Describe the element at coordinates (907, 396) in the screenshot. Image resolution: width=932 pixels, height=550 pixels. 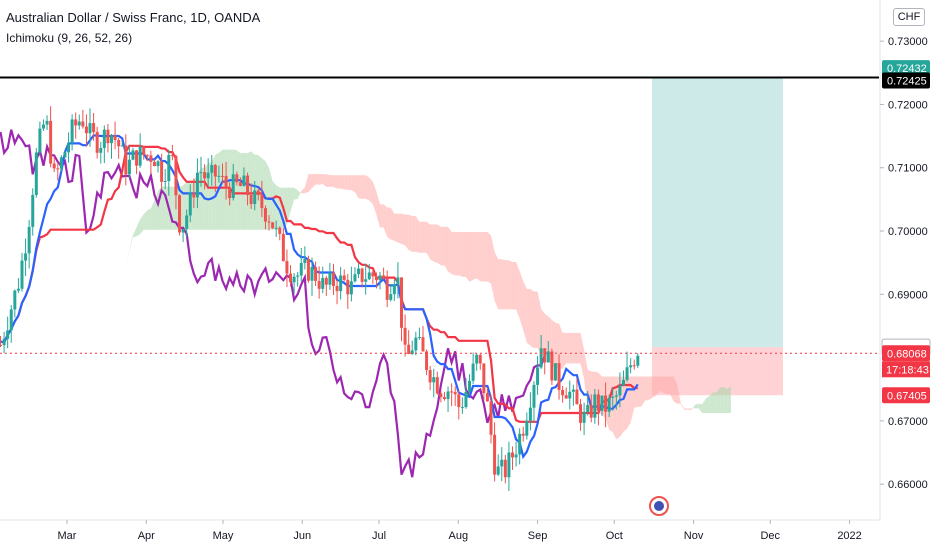
I see `price-badge-label: 0.67405` at that location.